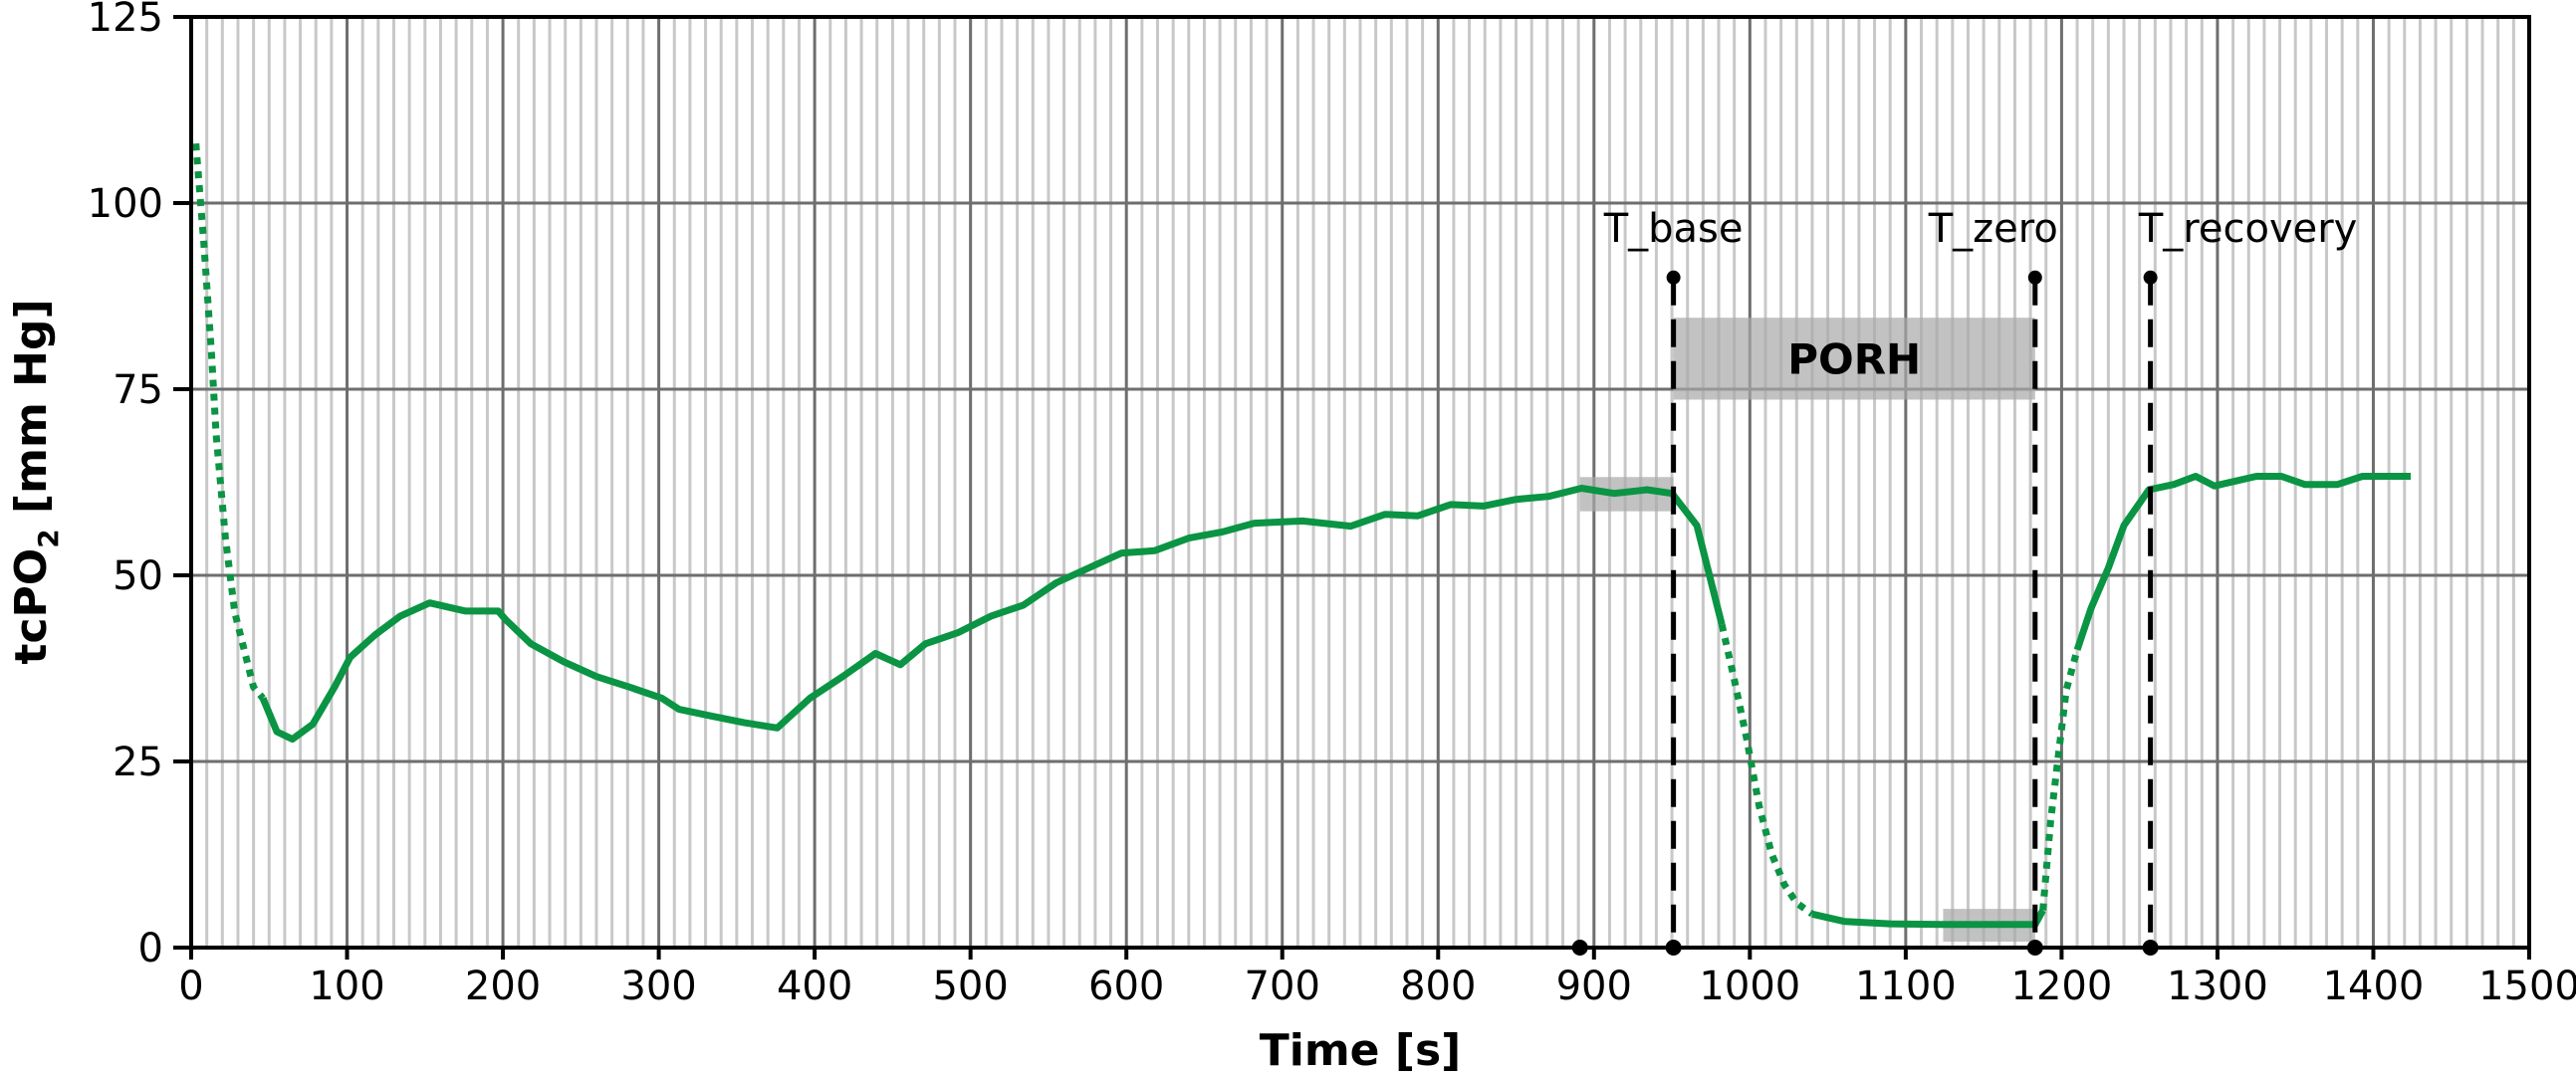 This screenshot has height=1076, width=2576. Describe the element at coordinates (1438, 987) in the screenshot. I see `x-tick-label: 800` at that location.